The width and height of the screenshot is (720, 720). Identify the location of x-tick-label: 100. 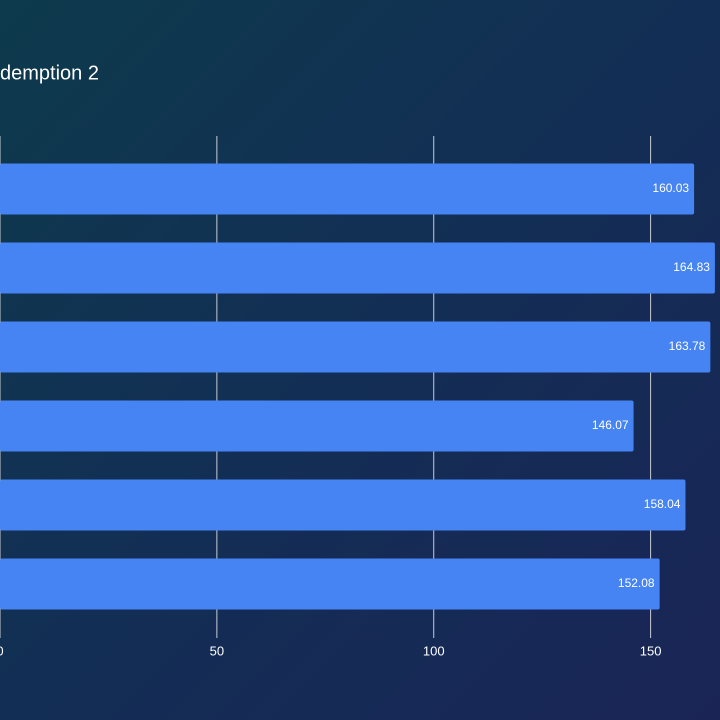
(434, 650).